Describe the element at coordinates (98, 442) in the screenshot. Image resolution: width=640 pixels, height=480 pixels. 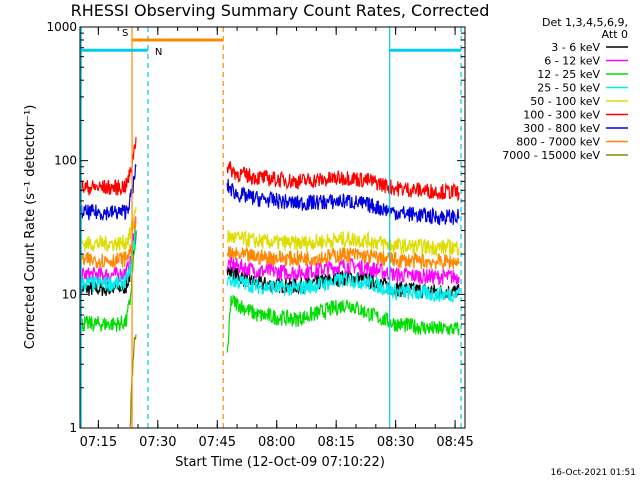
I see `x-tick-label: 07:15` at that location.